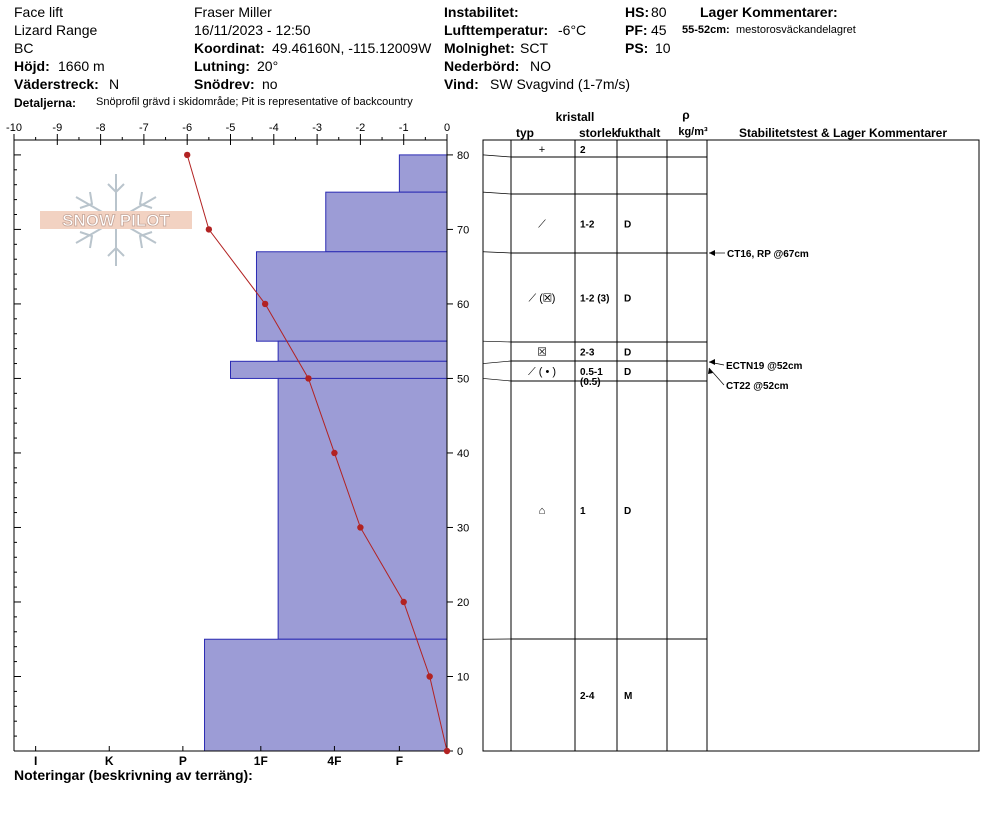  Describe the element at coordinates (187, 128) in the screenshot. I see `temp-tick-label: -6` at that location.